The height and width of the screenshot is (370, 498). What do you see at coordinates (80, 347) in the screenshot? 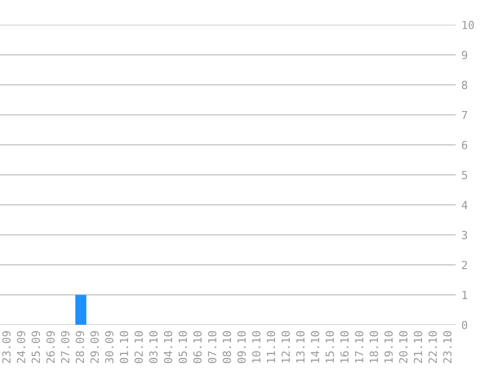
I see `x-tick-label: 28.09` at bounding box center [80, 347].